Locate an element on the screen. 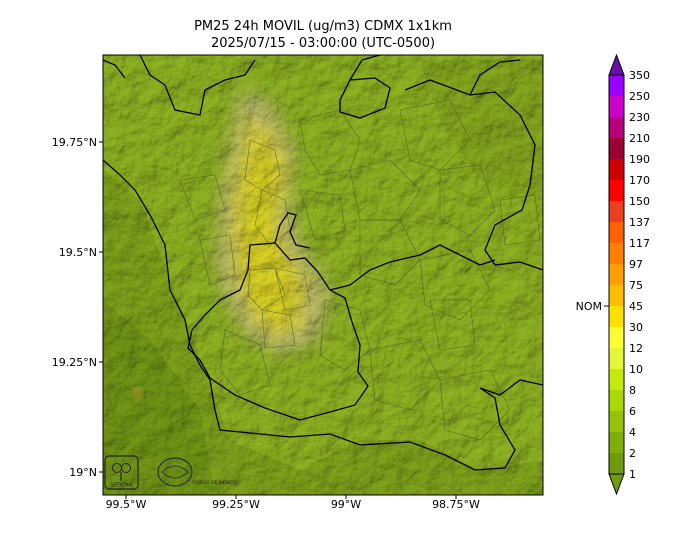 The height and width of the screenshot is (550, 700). colorbar-tick-label: 250 is located at coordinates (639, 96).